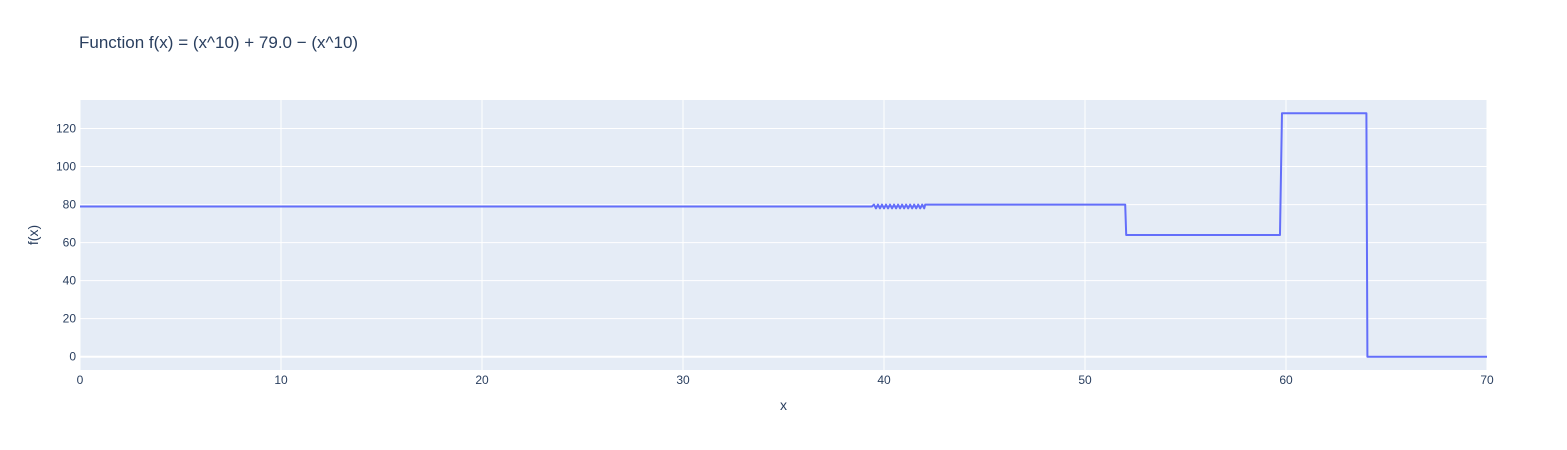  What do you see at coordinates (66, 167) in the screenshot?
I see `y-tick-label: 100` at bounding box center [66, 167].